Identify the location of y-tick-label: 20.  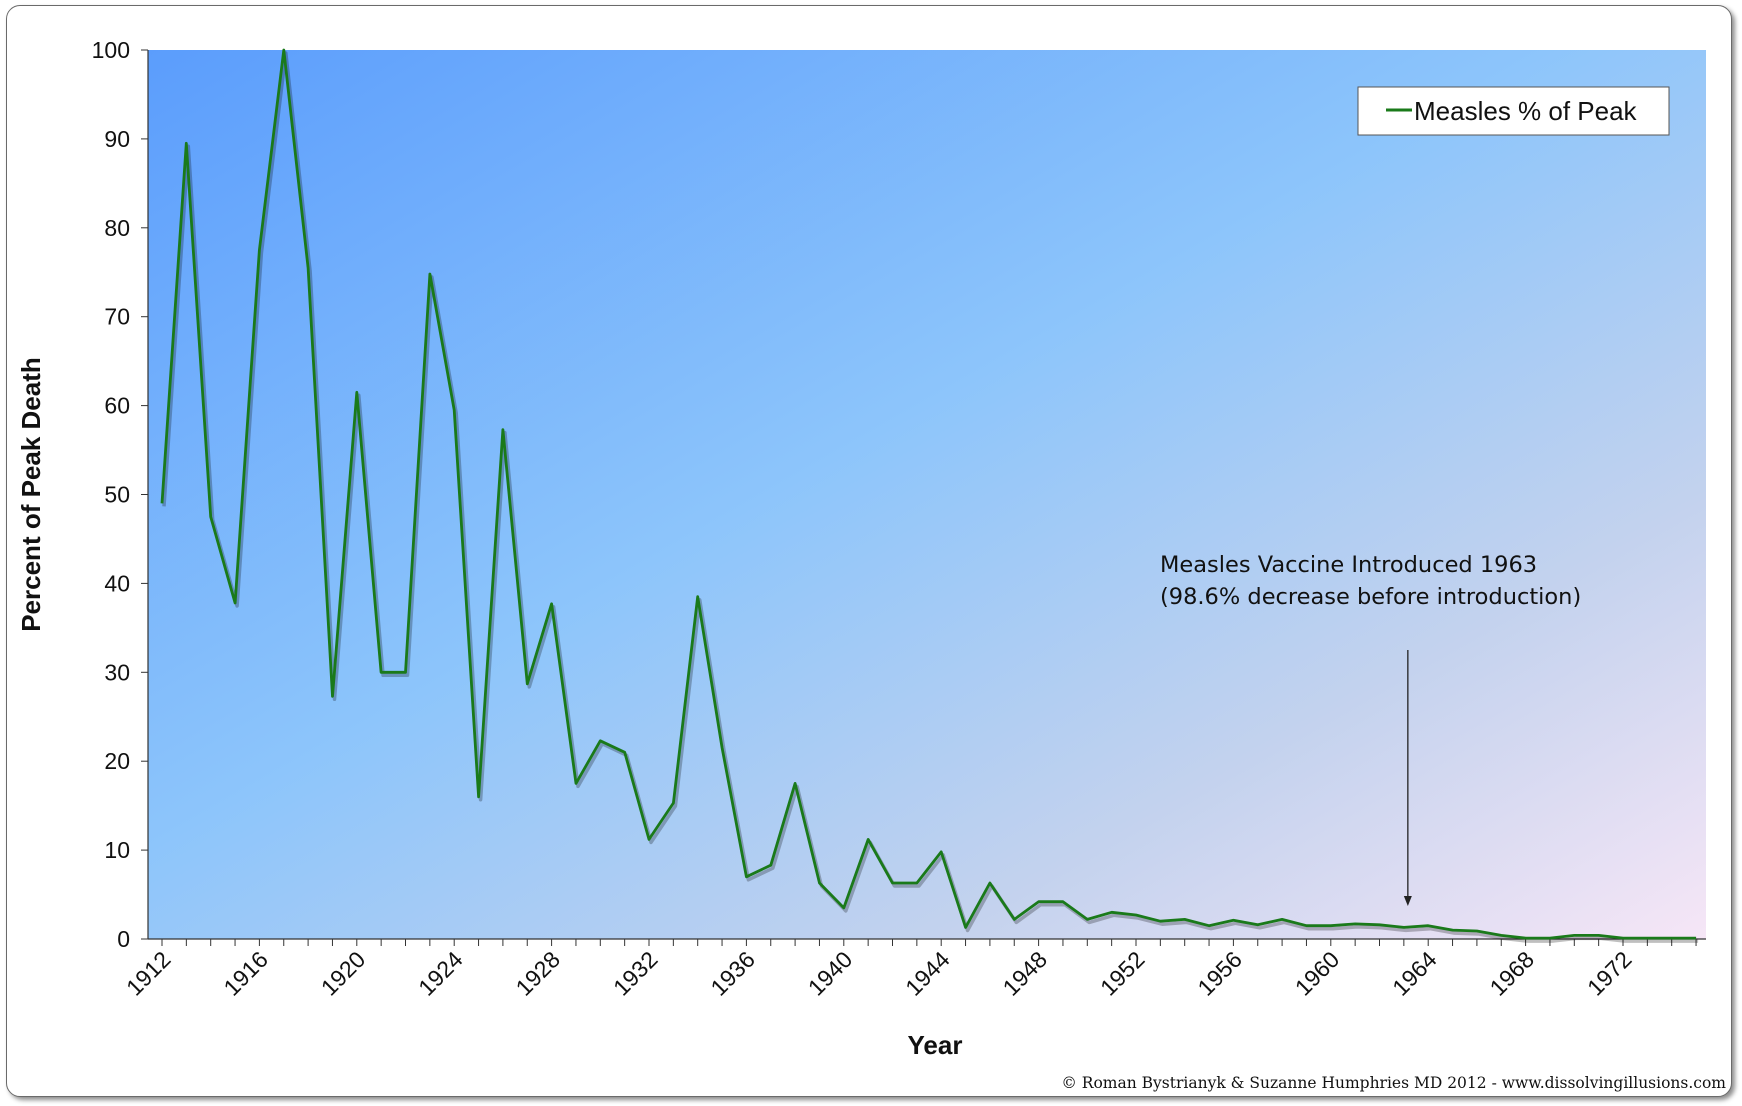
(117, 761).